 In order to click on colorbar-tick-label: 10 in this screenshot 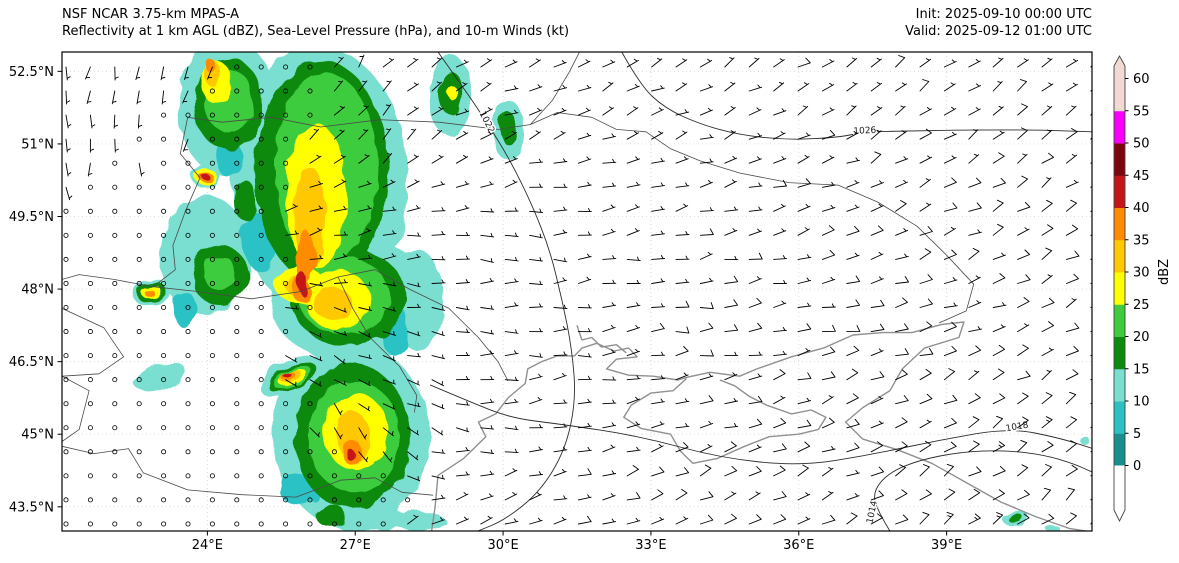, I will do `click(1141, 402)`.